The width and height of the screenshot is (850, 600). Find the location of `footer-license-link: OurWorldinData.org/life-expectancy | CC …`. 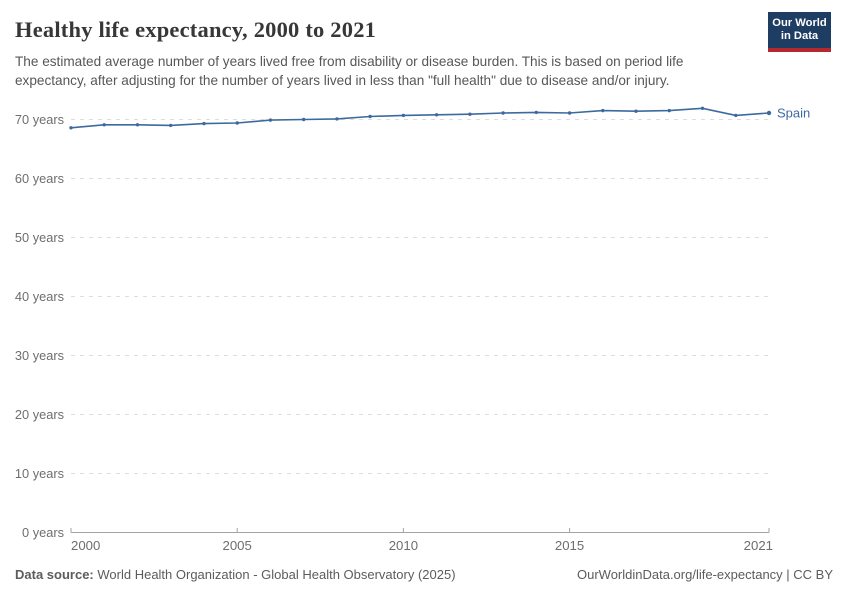

footer-license-link: OurWorldinData.org/life-expectancy | CC … is located at coordinates (704, 574).